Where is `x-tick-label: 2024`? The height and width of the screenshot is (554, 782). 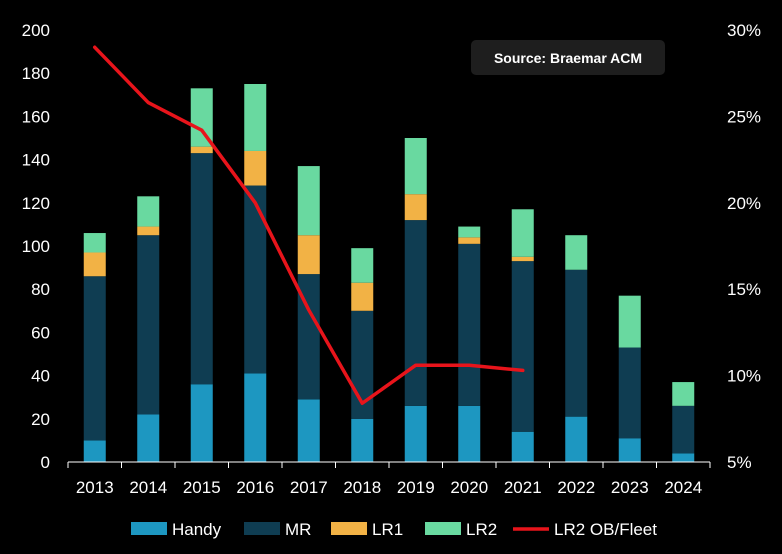 x-tick-label: 2024 is located at coordinates (683, 487).